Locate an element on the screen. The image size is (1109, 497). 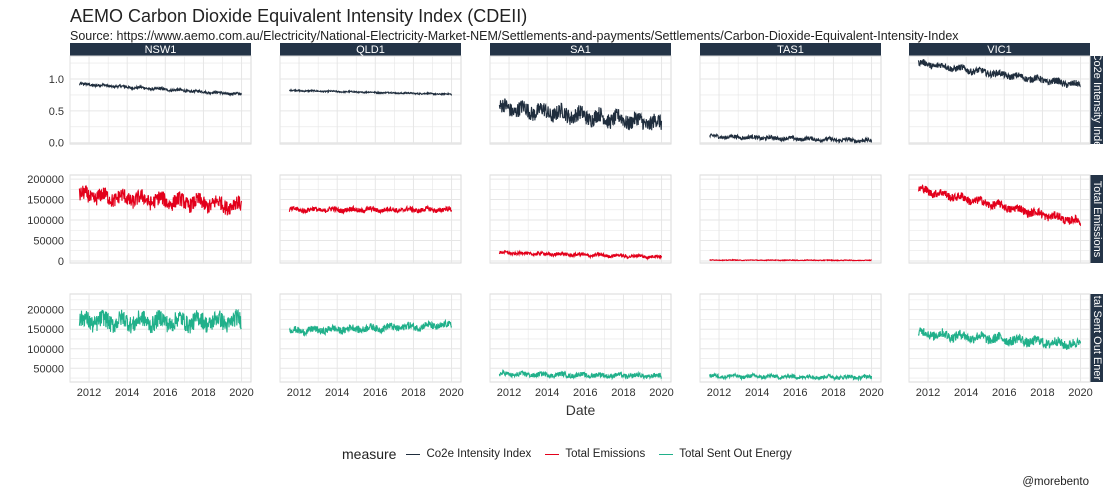
y-tick-label-total-sent-out-energy-3: 200000 is located at coordinates (45, 311).